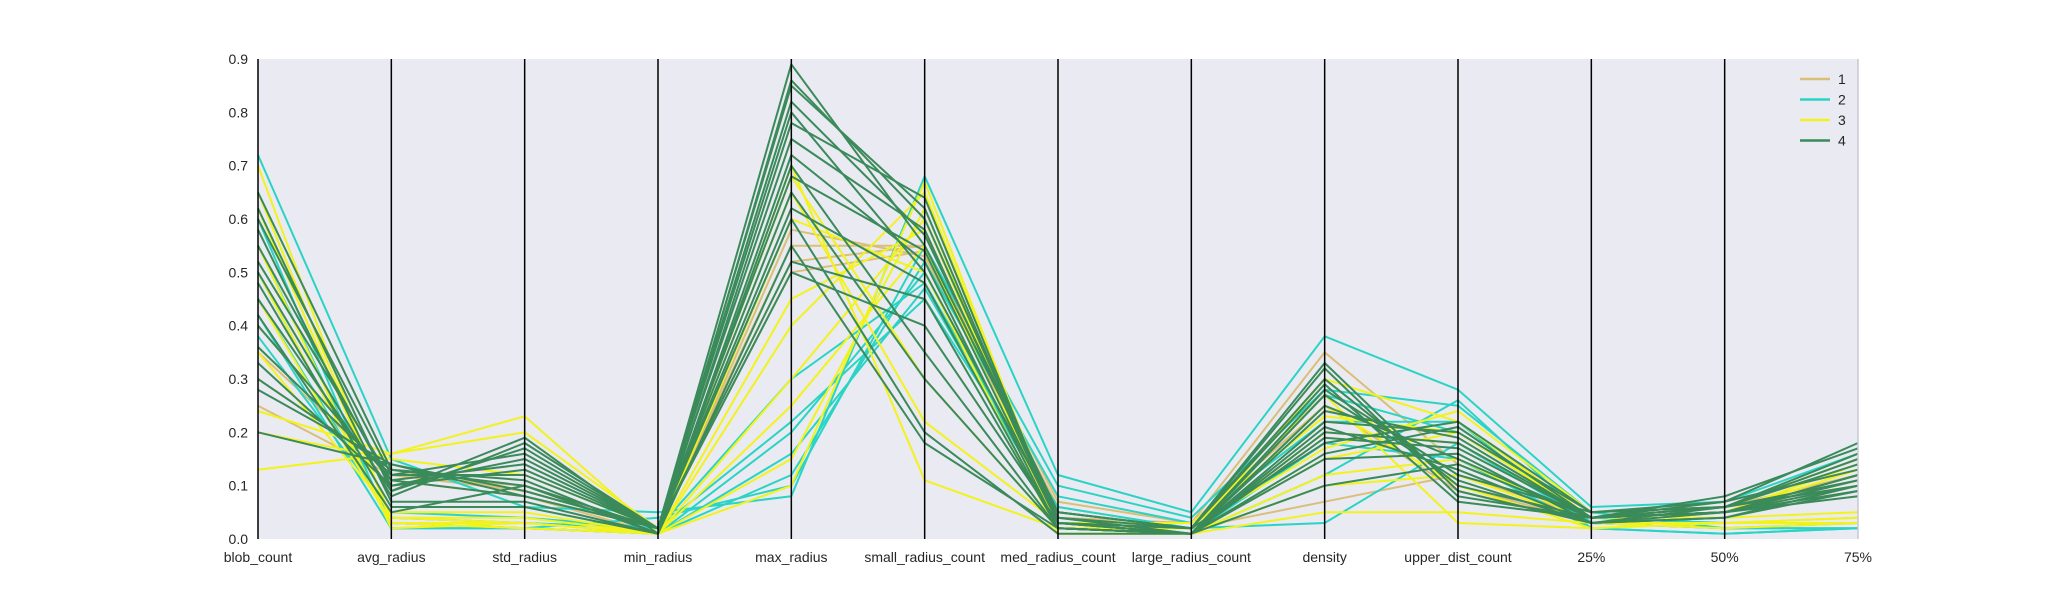 This screenshot has width=2063, height=600. What do you see at coordinates (924, 557) in the screenshot?
I see `category-label: small_radius_count` at bounding box center [924, 557].